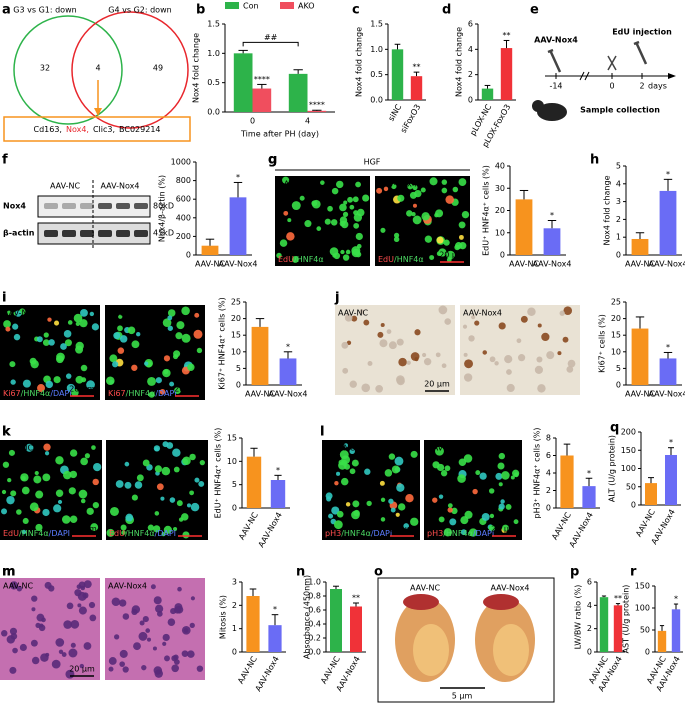 The height and width of the screenshot is (708, 685). I want to click on lane-label: AAV-Nox4, so click(119, 186).